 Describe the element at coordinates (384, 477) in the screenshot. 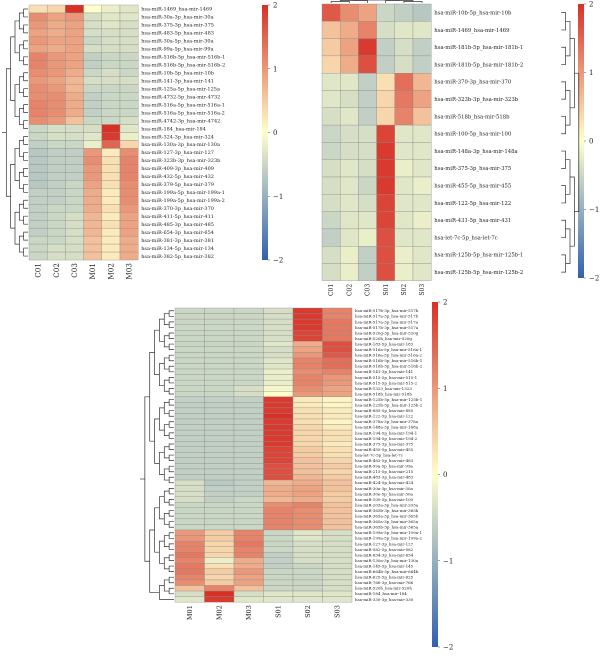

I see `row-label: hsa-miR-483-3p_hsa-mir-483` at that location.